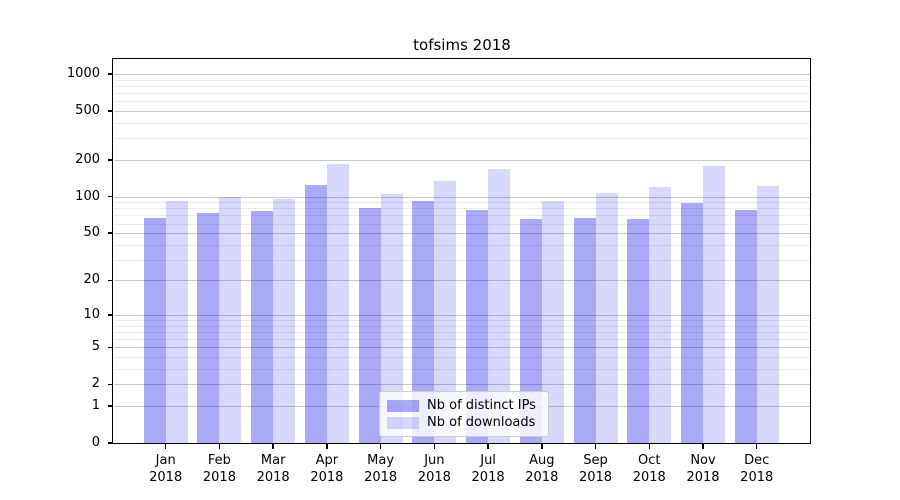  Describe the element at coordinates (381, 469) in the screenshot. I see `x-tick-label: May 2018` at that location.